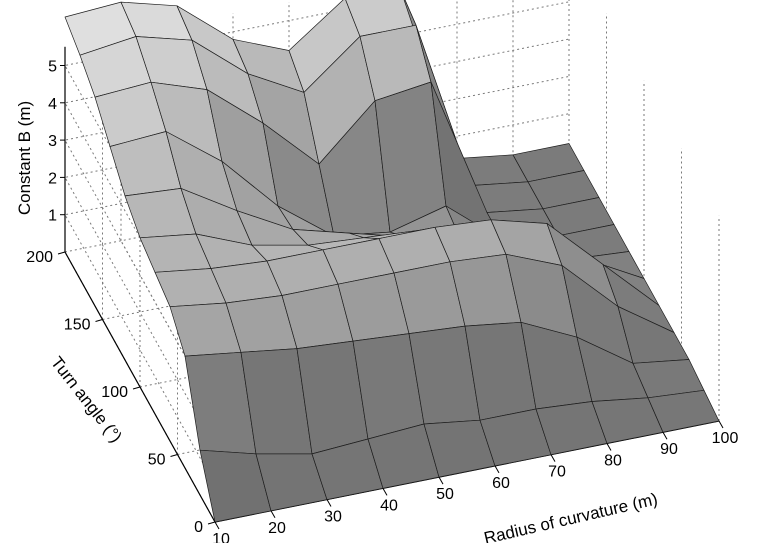  Describe the element at coordinates (683, 411) in the screenshot. I see `surface-facet` at that location.